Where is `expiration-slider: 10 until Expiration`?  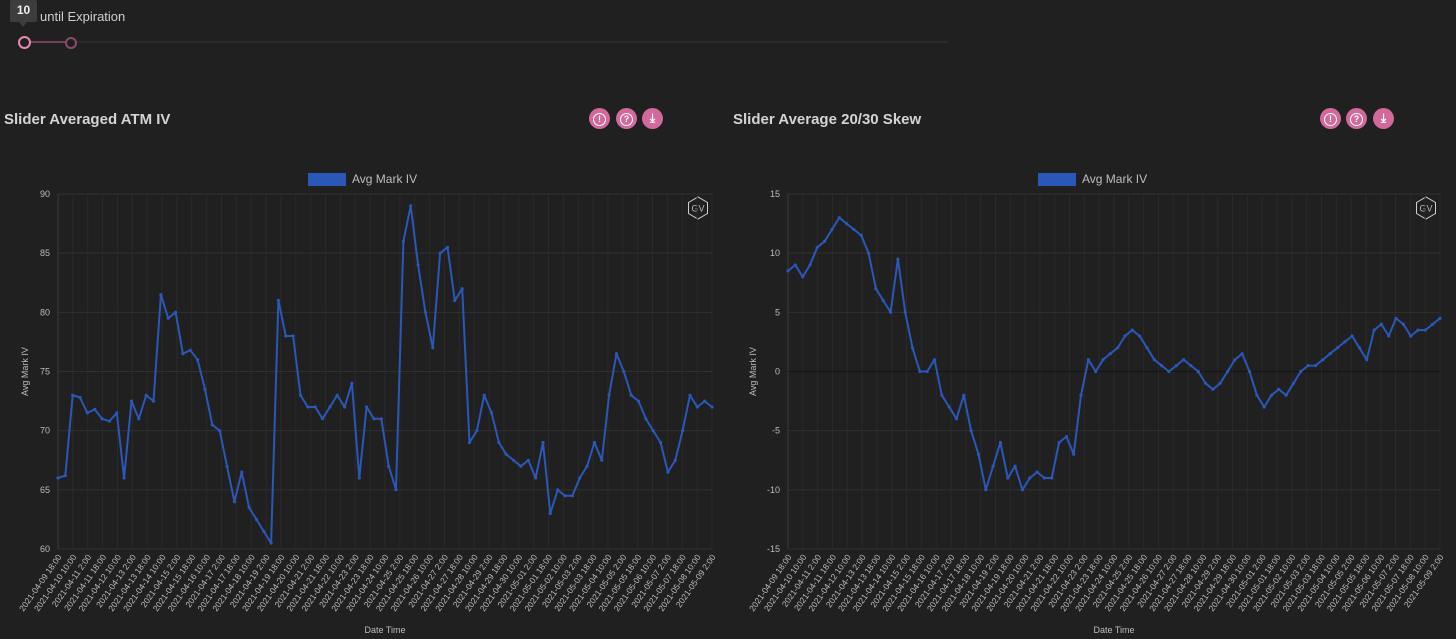 expiration-slider: 10 until Expiration is located at coordinates (480, 30).